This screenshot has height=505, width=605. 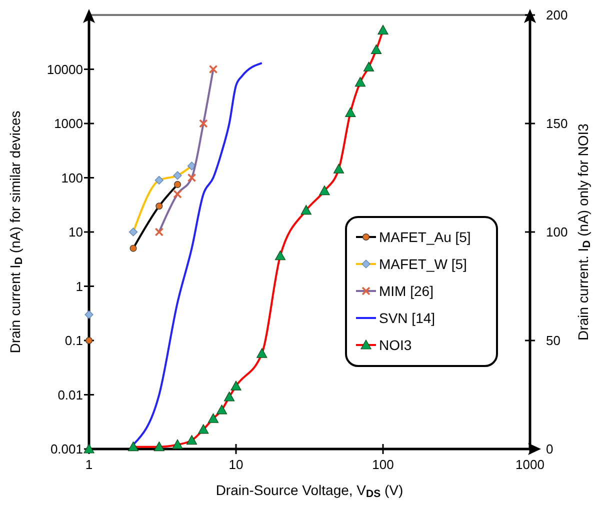 I want to click on y2-tick-label: 200, so click(x=557, y=15).